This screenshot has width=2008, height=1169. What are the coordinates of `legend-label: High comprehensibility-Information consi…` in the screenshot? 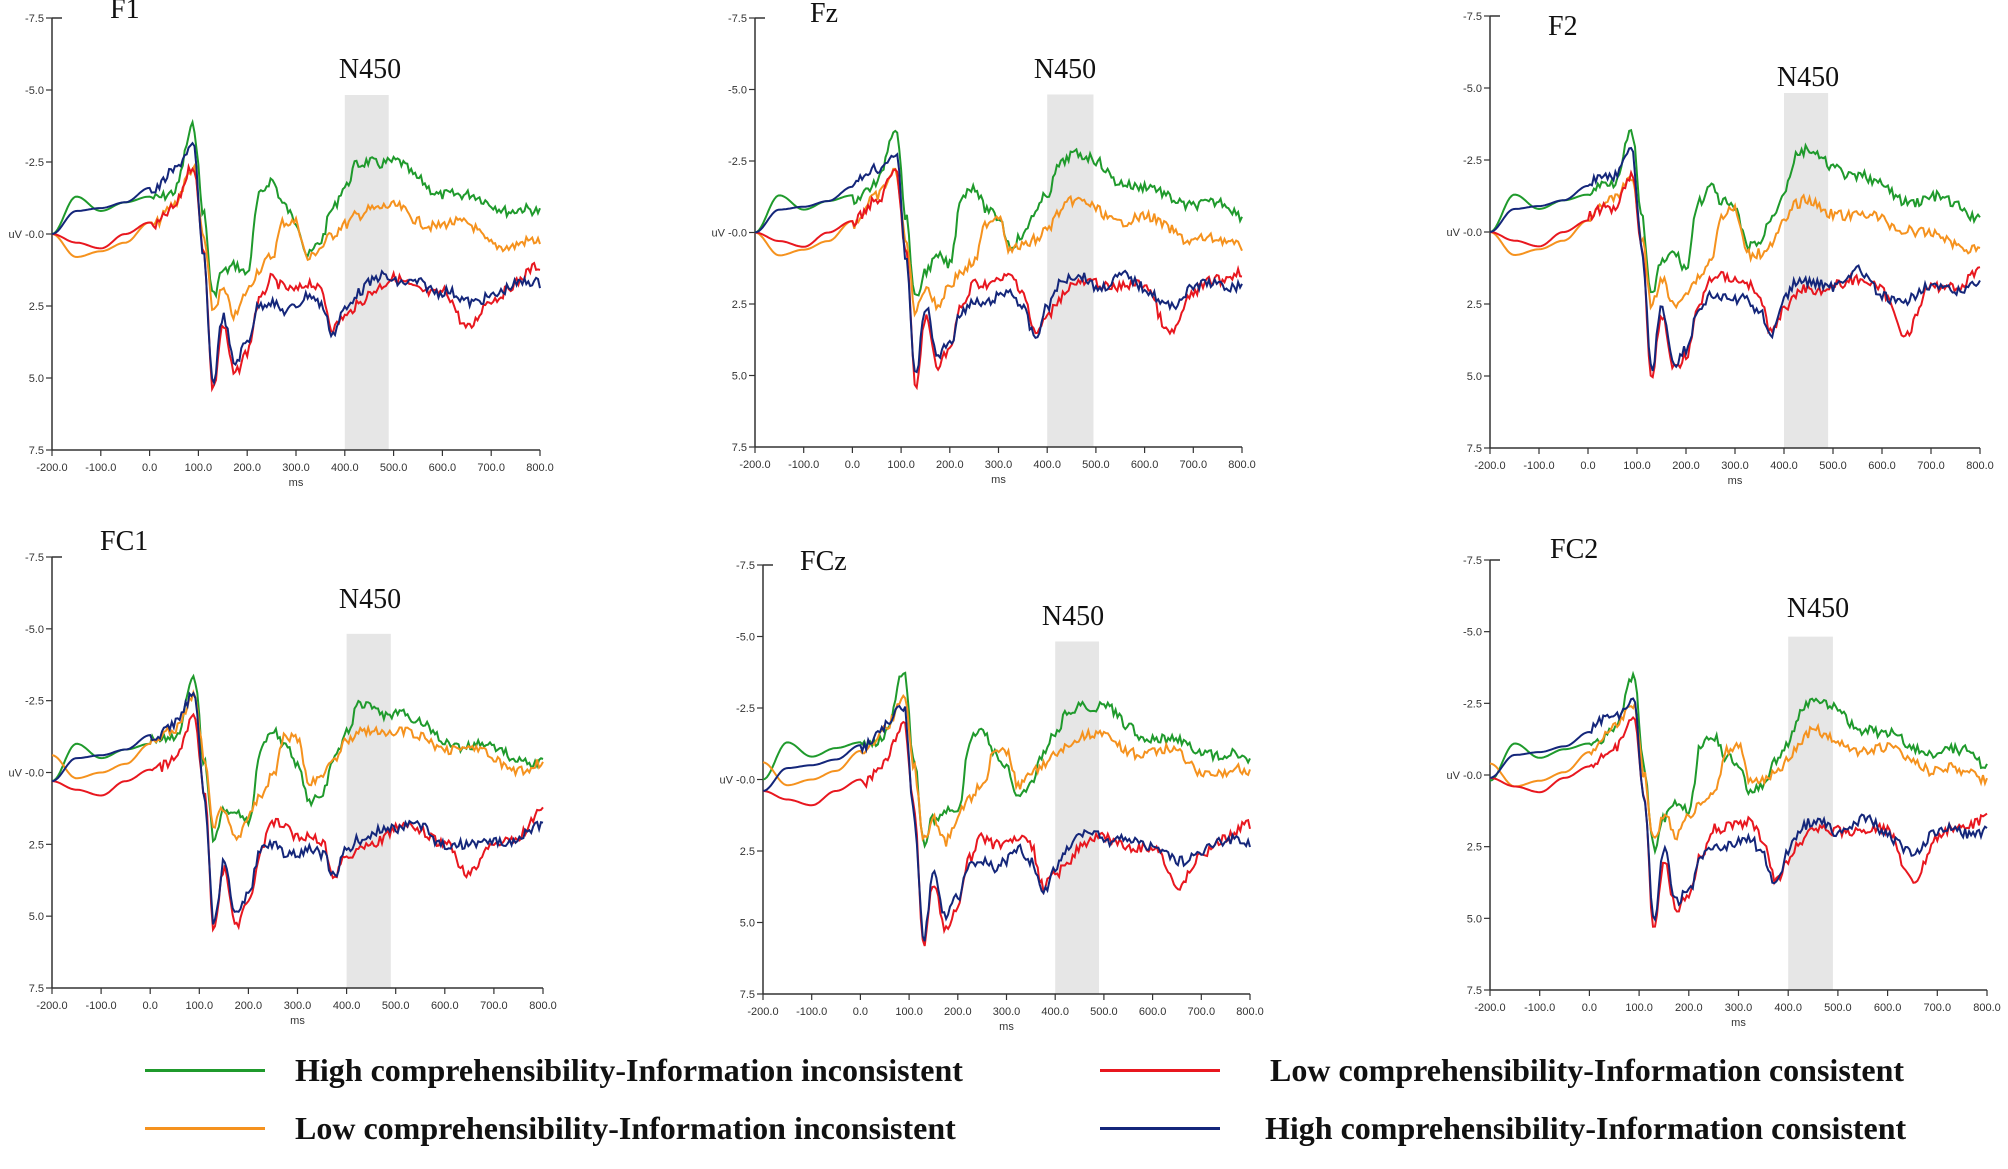 It's located at (1586, 1128).